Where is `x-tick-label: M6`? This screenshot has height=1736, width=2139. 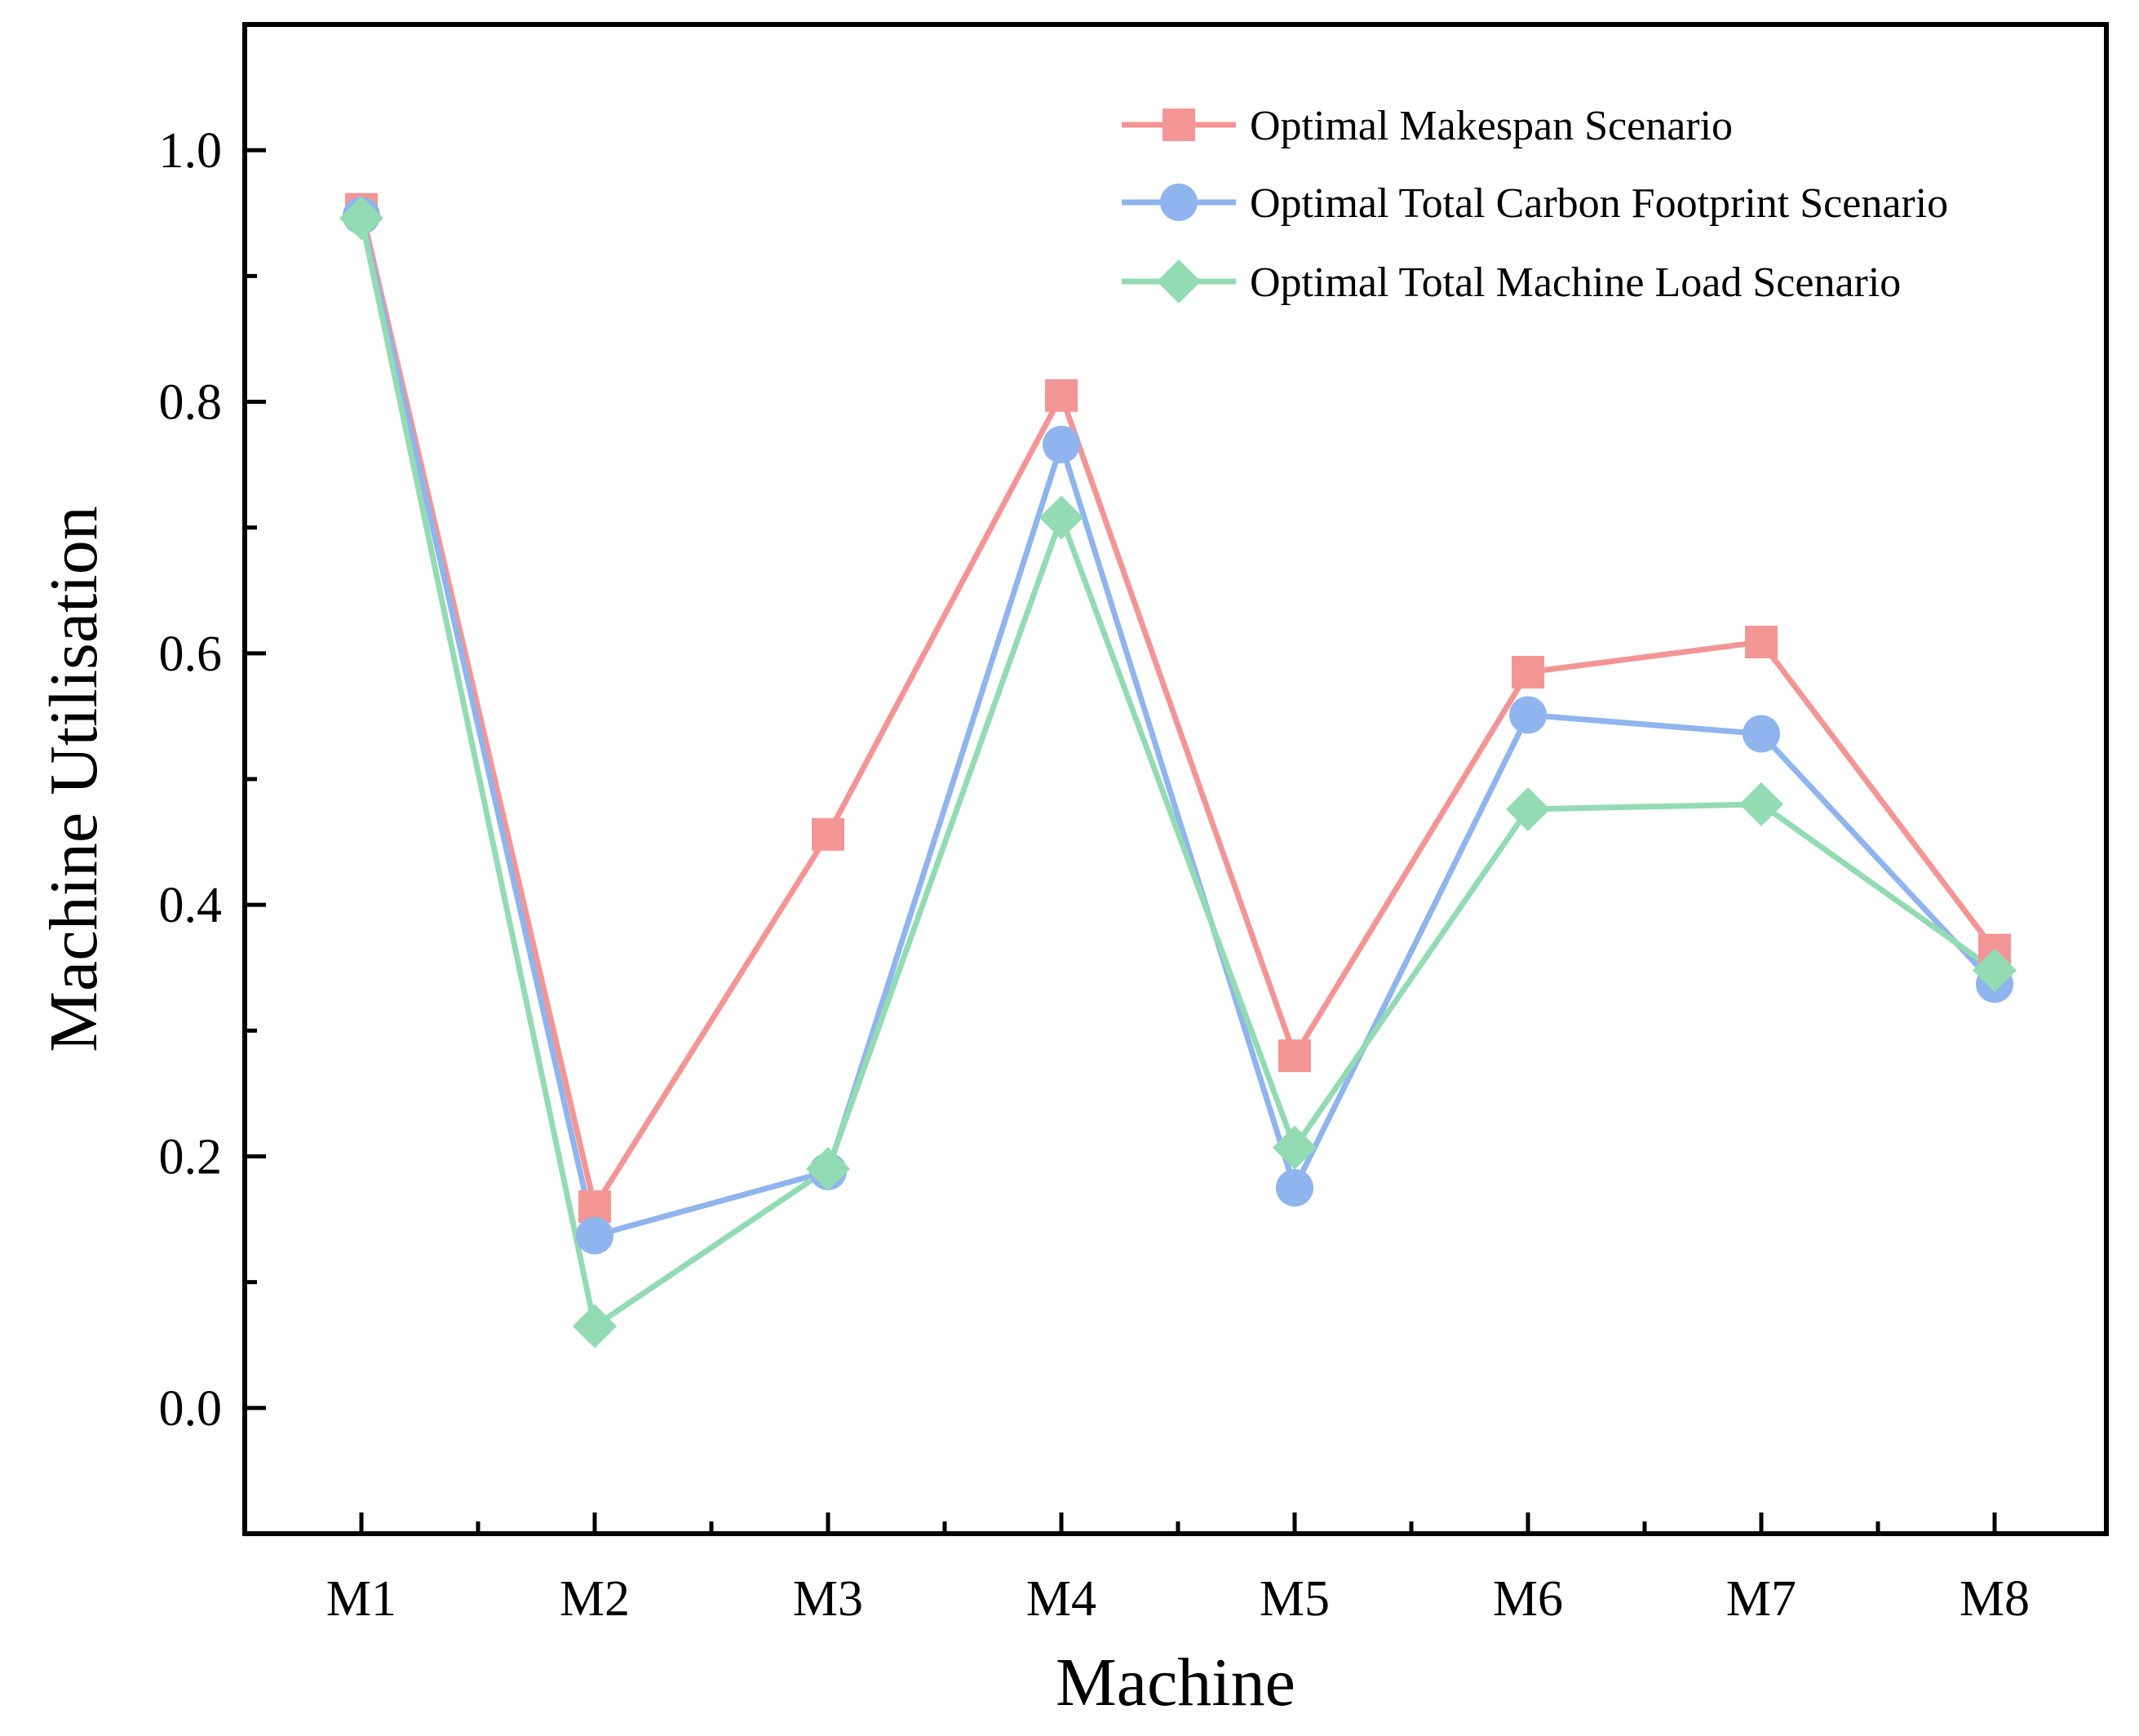 x-tick-label: M6 is located at coordinates (1528, 1599).